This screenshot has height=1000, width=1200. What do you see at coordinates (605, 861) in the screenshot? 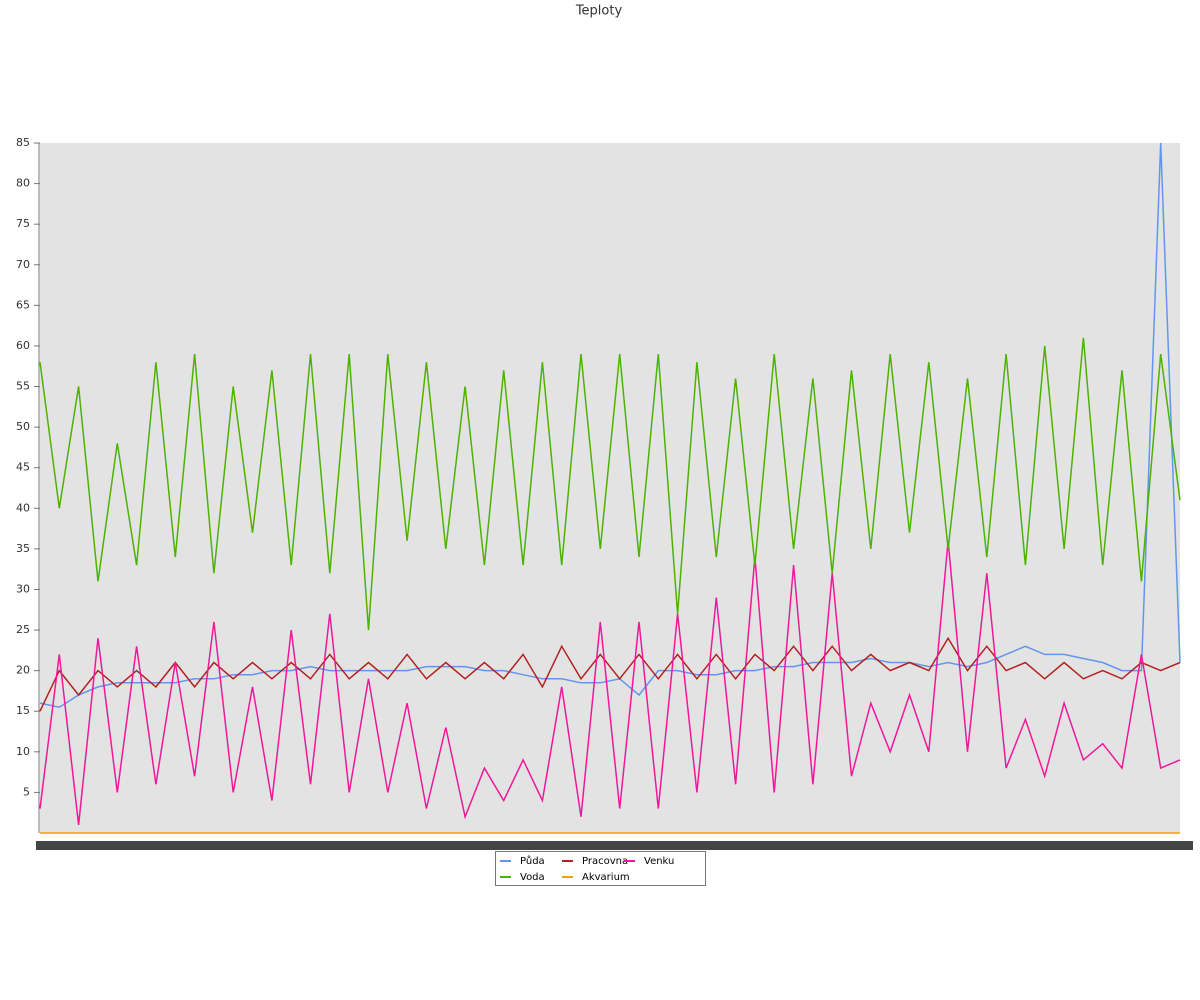
I see `legend-label: Pracovna` at bounding box center [605, 861].